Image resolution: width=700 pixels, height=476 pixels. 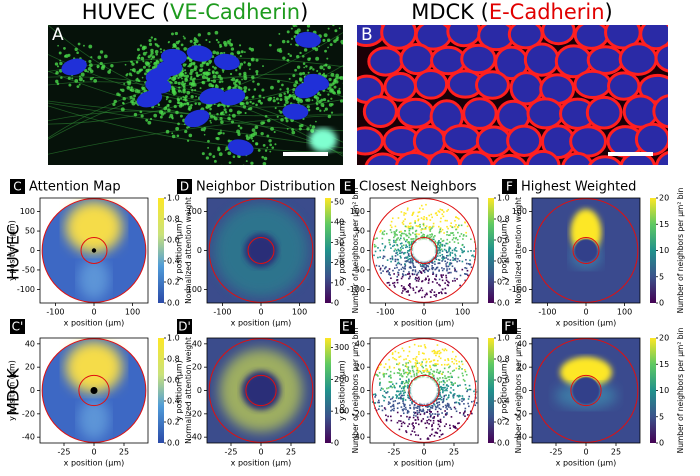 I want to click on title-part: MDCK (, so click(x=450, y=12).